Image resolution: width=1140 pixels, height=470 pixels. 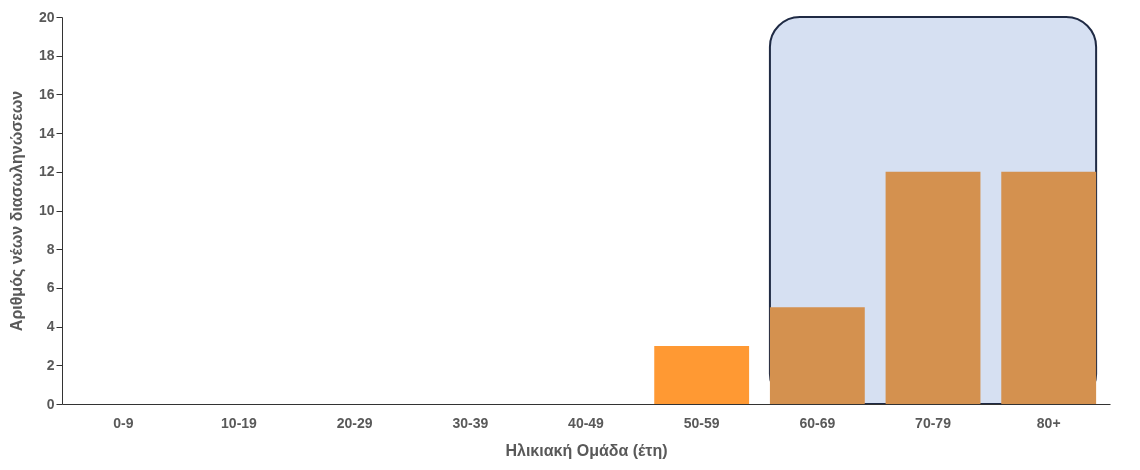 What do you see at coordinates (817, 422) in the screenshot?
I see `x-tick-label: 60-69` at bounding box center [817, 422].